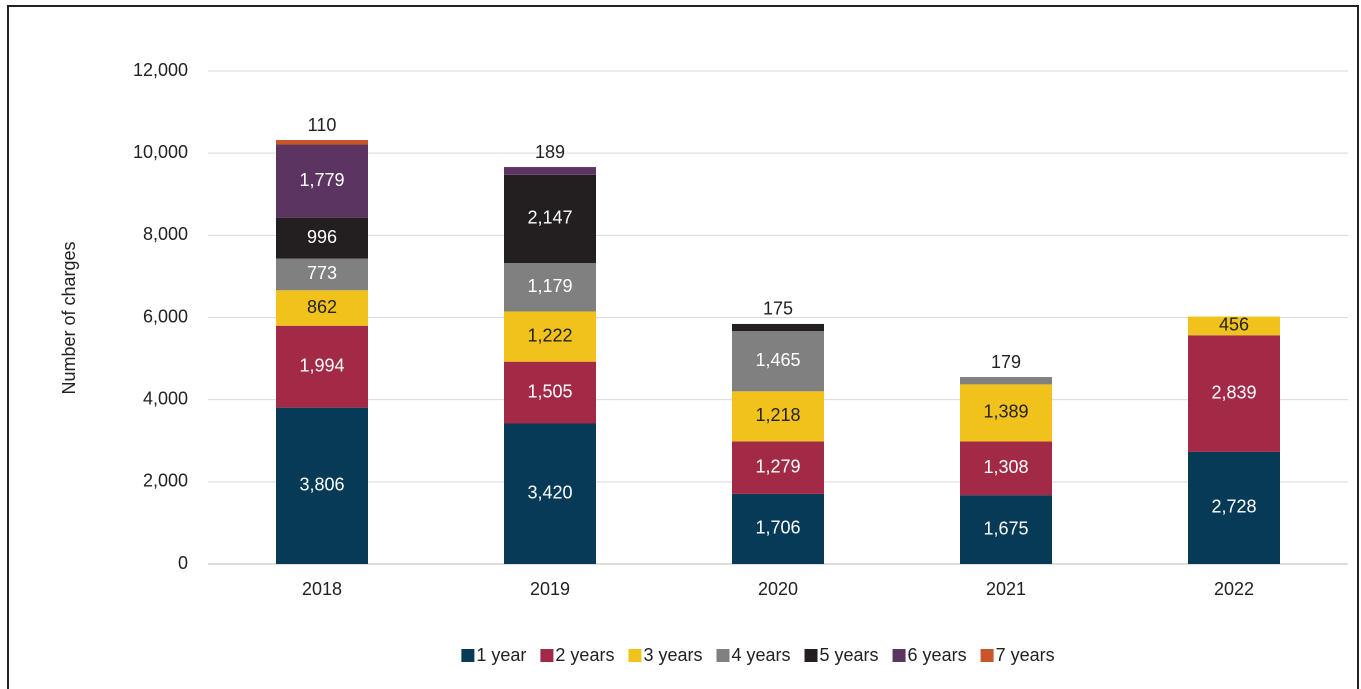 Image resolution: width=1361 pixels, height=689 pixels. What do you see at coordinates (584, 655) in the screenshot?
I see `legend-label: 2 years` at bounding box center [584, 655].